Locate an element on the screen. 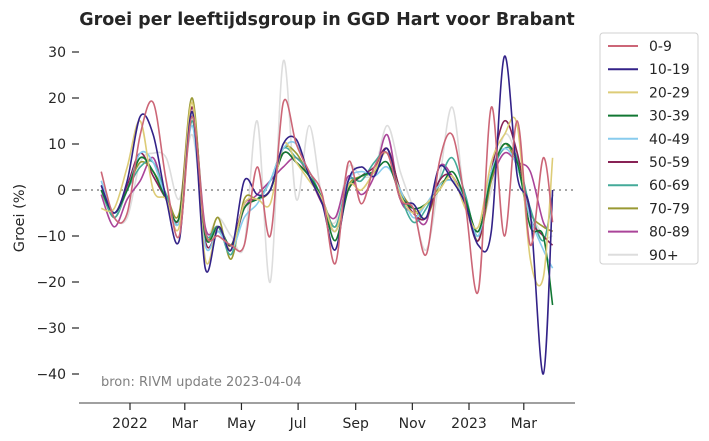 The image size is (709, 441). legend-label: 20-29 is located at coordinates (669, 93).